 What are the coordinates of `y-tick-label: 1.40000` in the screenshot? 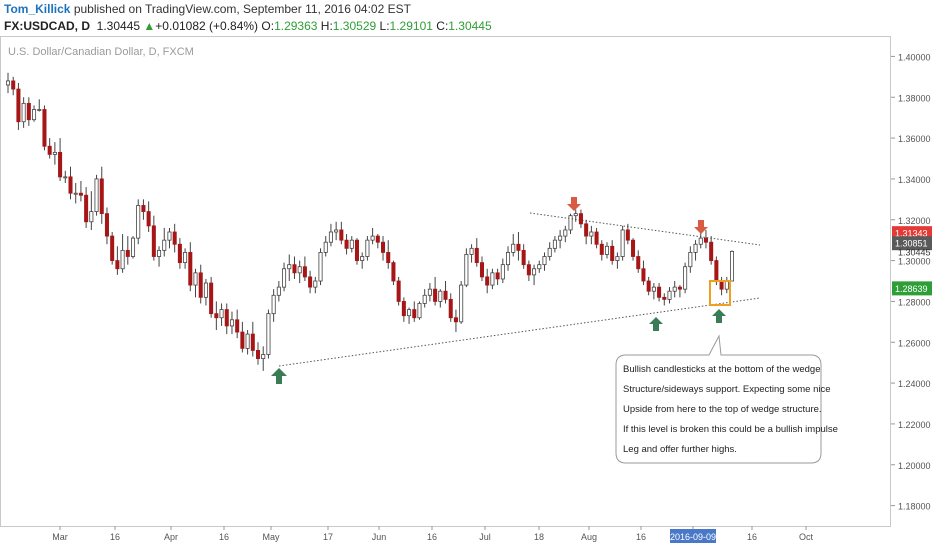 It's located at (914, 57).